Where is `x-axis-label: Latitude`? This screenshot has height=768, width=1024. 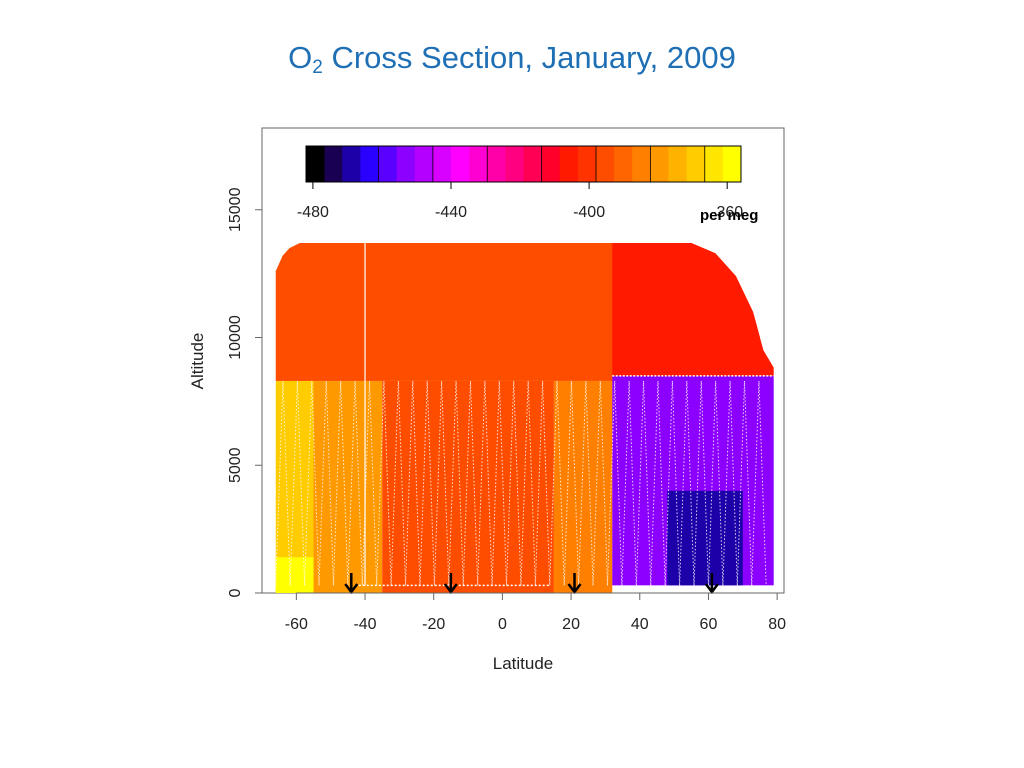 x-axis-label: Latitude is located at coordinates (523, 663).